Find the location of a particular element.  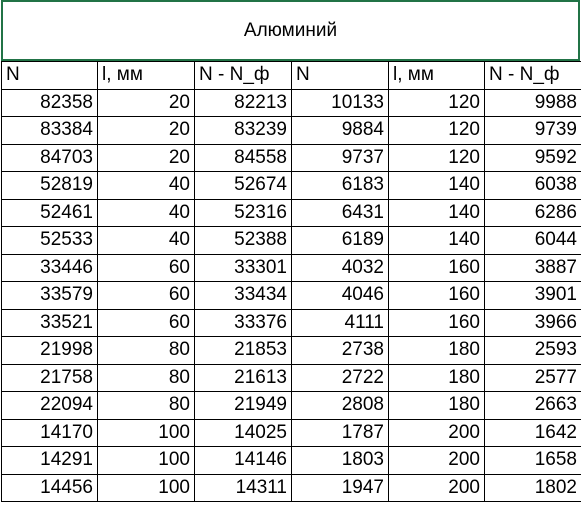

table-cell: 2663 is located at coordinates (532, 405).